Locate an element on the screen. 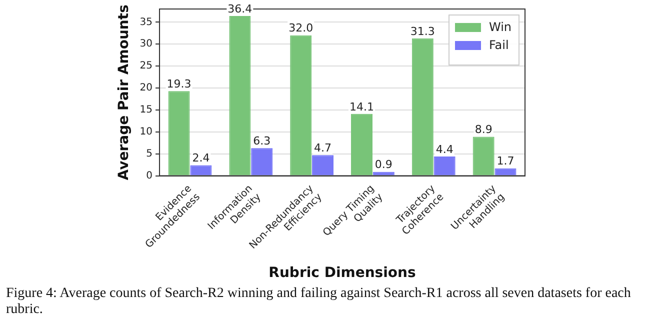 The image size is (667, 327). legend-label: Win is located at coordinates (500, 27).